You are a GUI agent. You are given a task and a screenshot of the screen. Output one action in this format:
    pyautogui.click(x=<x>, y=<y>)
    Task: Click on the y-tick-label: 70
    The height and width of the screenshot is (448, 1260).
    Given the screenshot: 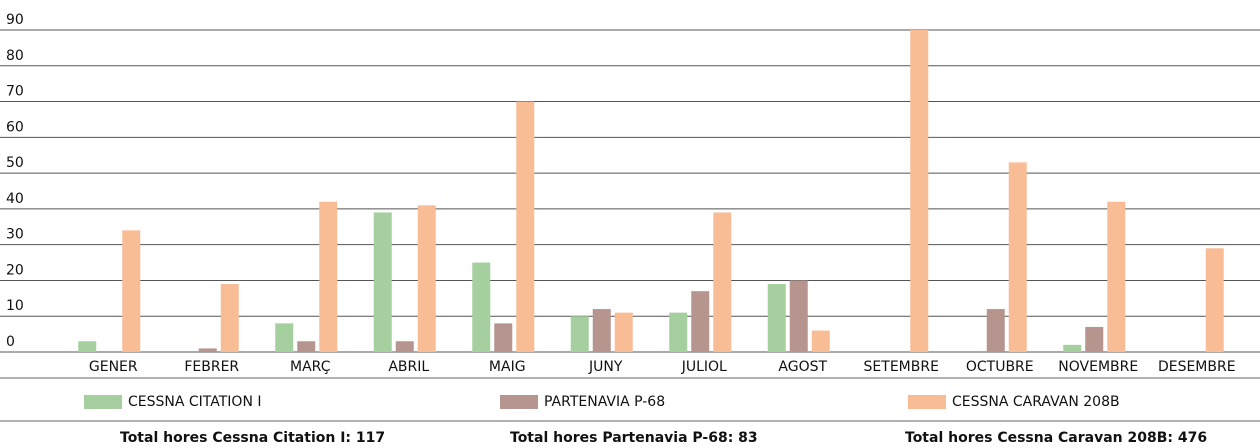 What is the action you would take?
    pyautogui.click(x=15, y=92)
    